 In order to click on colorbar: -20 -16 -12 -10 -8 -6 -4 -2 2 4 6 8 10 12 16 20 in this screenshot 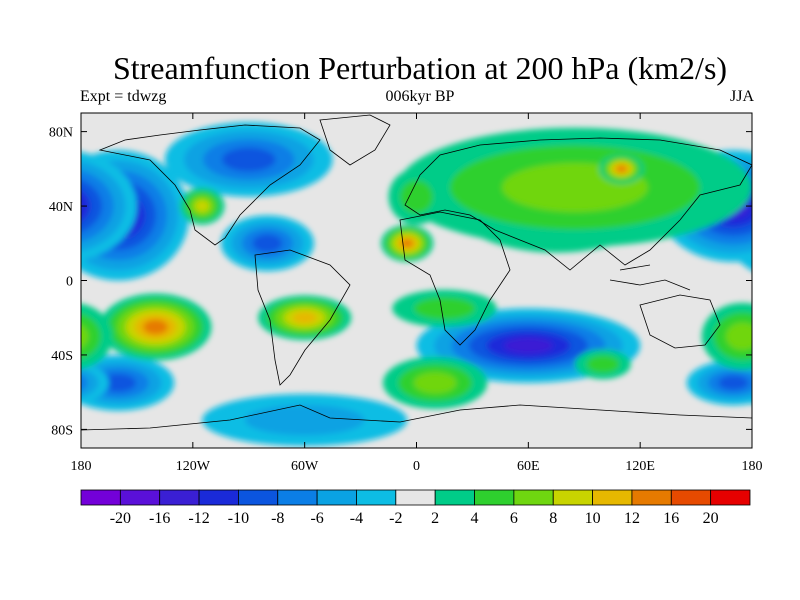, I will do `click(415, 508)`.